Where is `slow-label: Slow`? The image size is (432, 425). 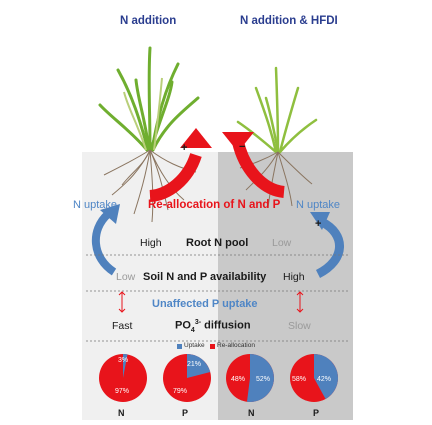 slow-label: Slow is located at coordinates (299, 326).